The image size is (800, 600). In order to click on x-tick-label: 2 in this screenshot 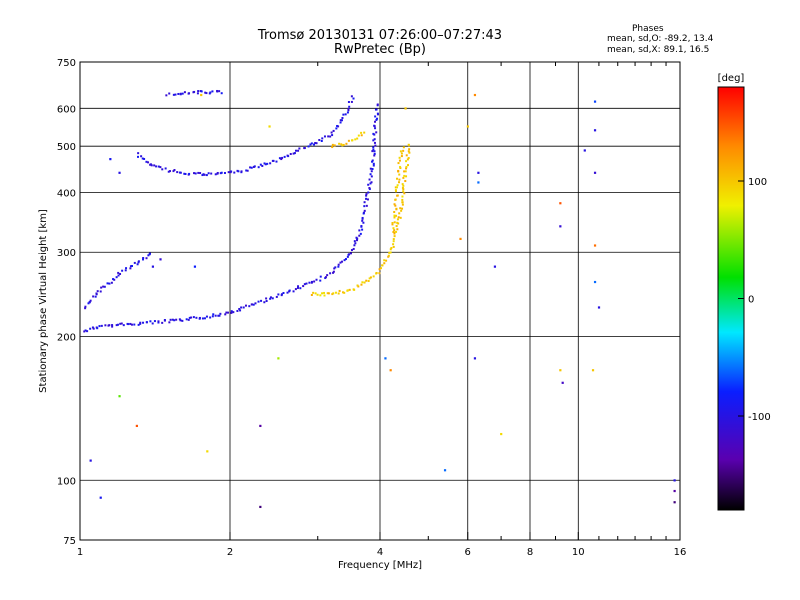, I will do `click(230, 552)`.